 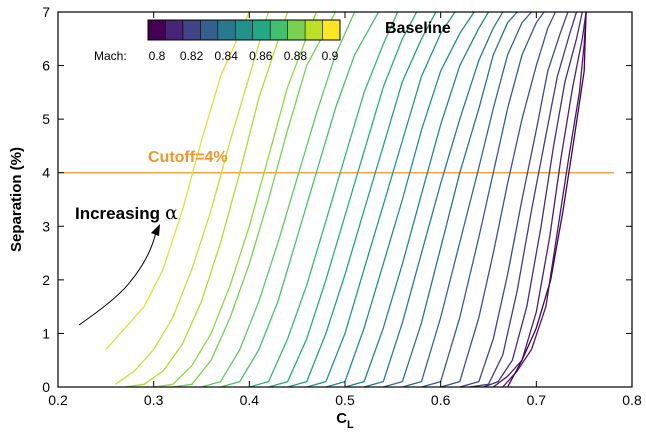 What do you see at coordinates (244, 56) in the screenshot?
I see `colorbar-ticks: 0.8 0.82 0.84 0.86 0.88 0.9` at bounding box center [244, 56].